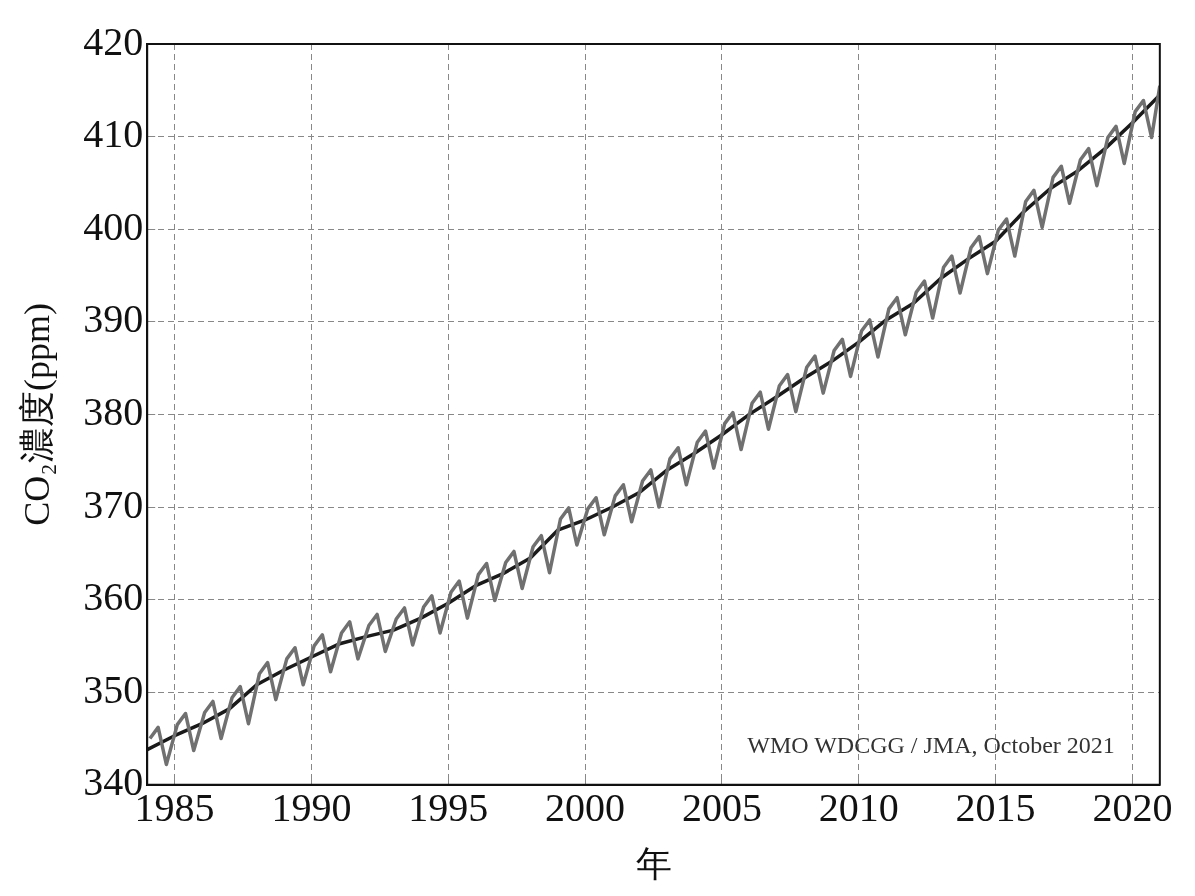 The width and height of the screenshot is (1195, 896). Describe the element at coordinates (931, 745) in the screenshot. I see `annotation: WMO WDCGG / JMA, October 2021` at that location.